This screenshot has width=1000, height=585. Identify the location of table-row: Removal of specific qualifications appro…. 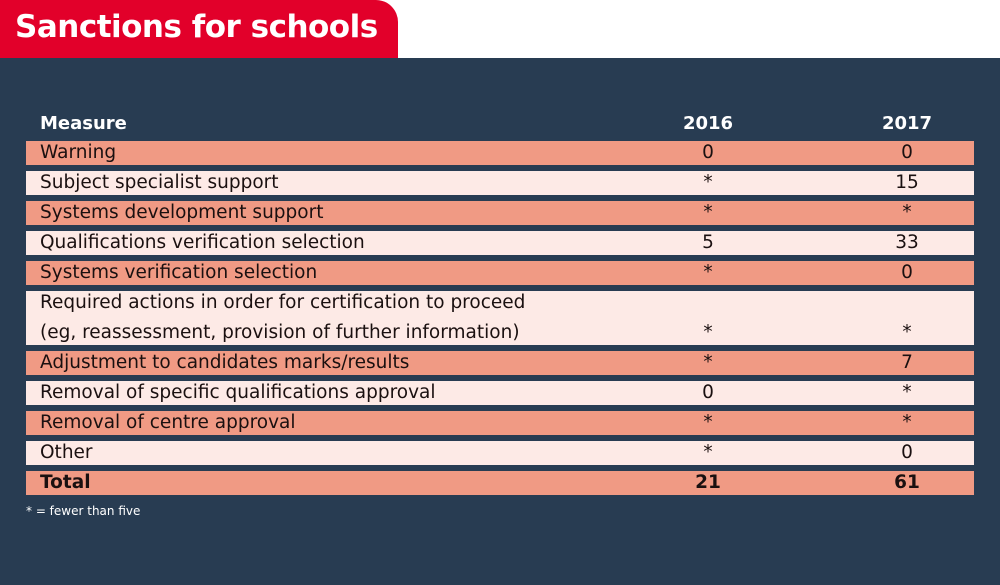
(500, 393).